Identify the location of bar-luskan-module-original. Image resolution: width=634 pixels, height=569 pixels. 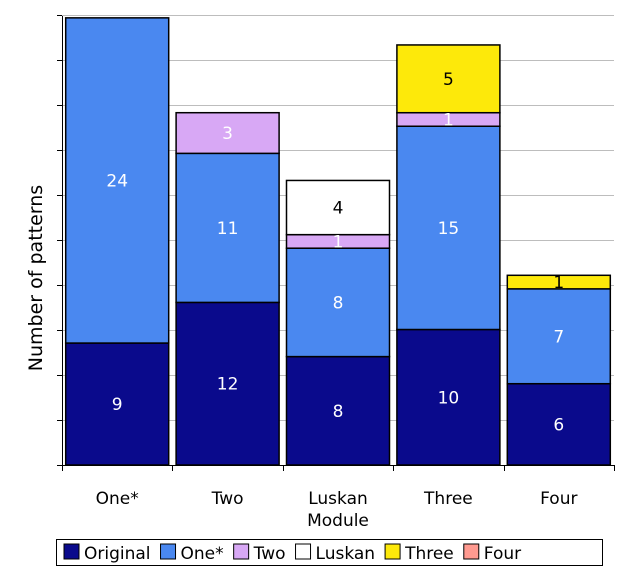
(338, 410).